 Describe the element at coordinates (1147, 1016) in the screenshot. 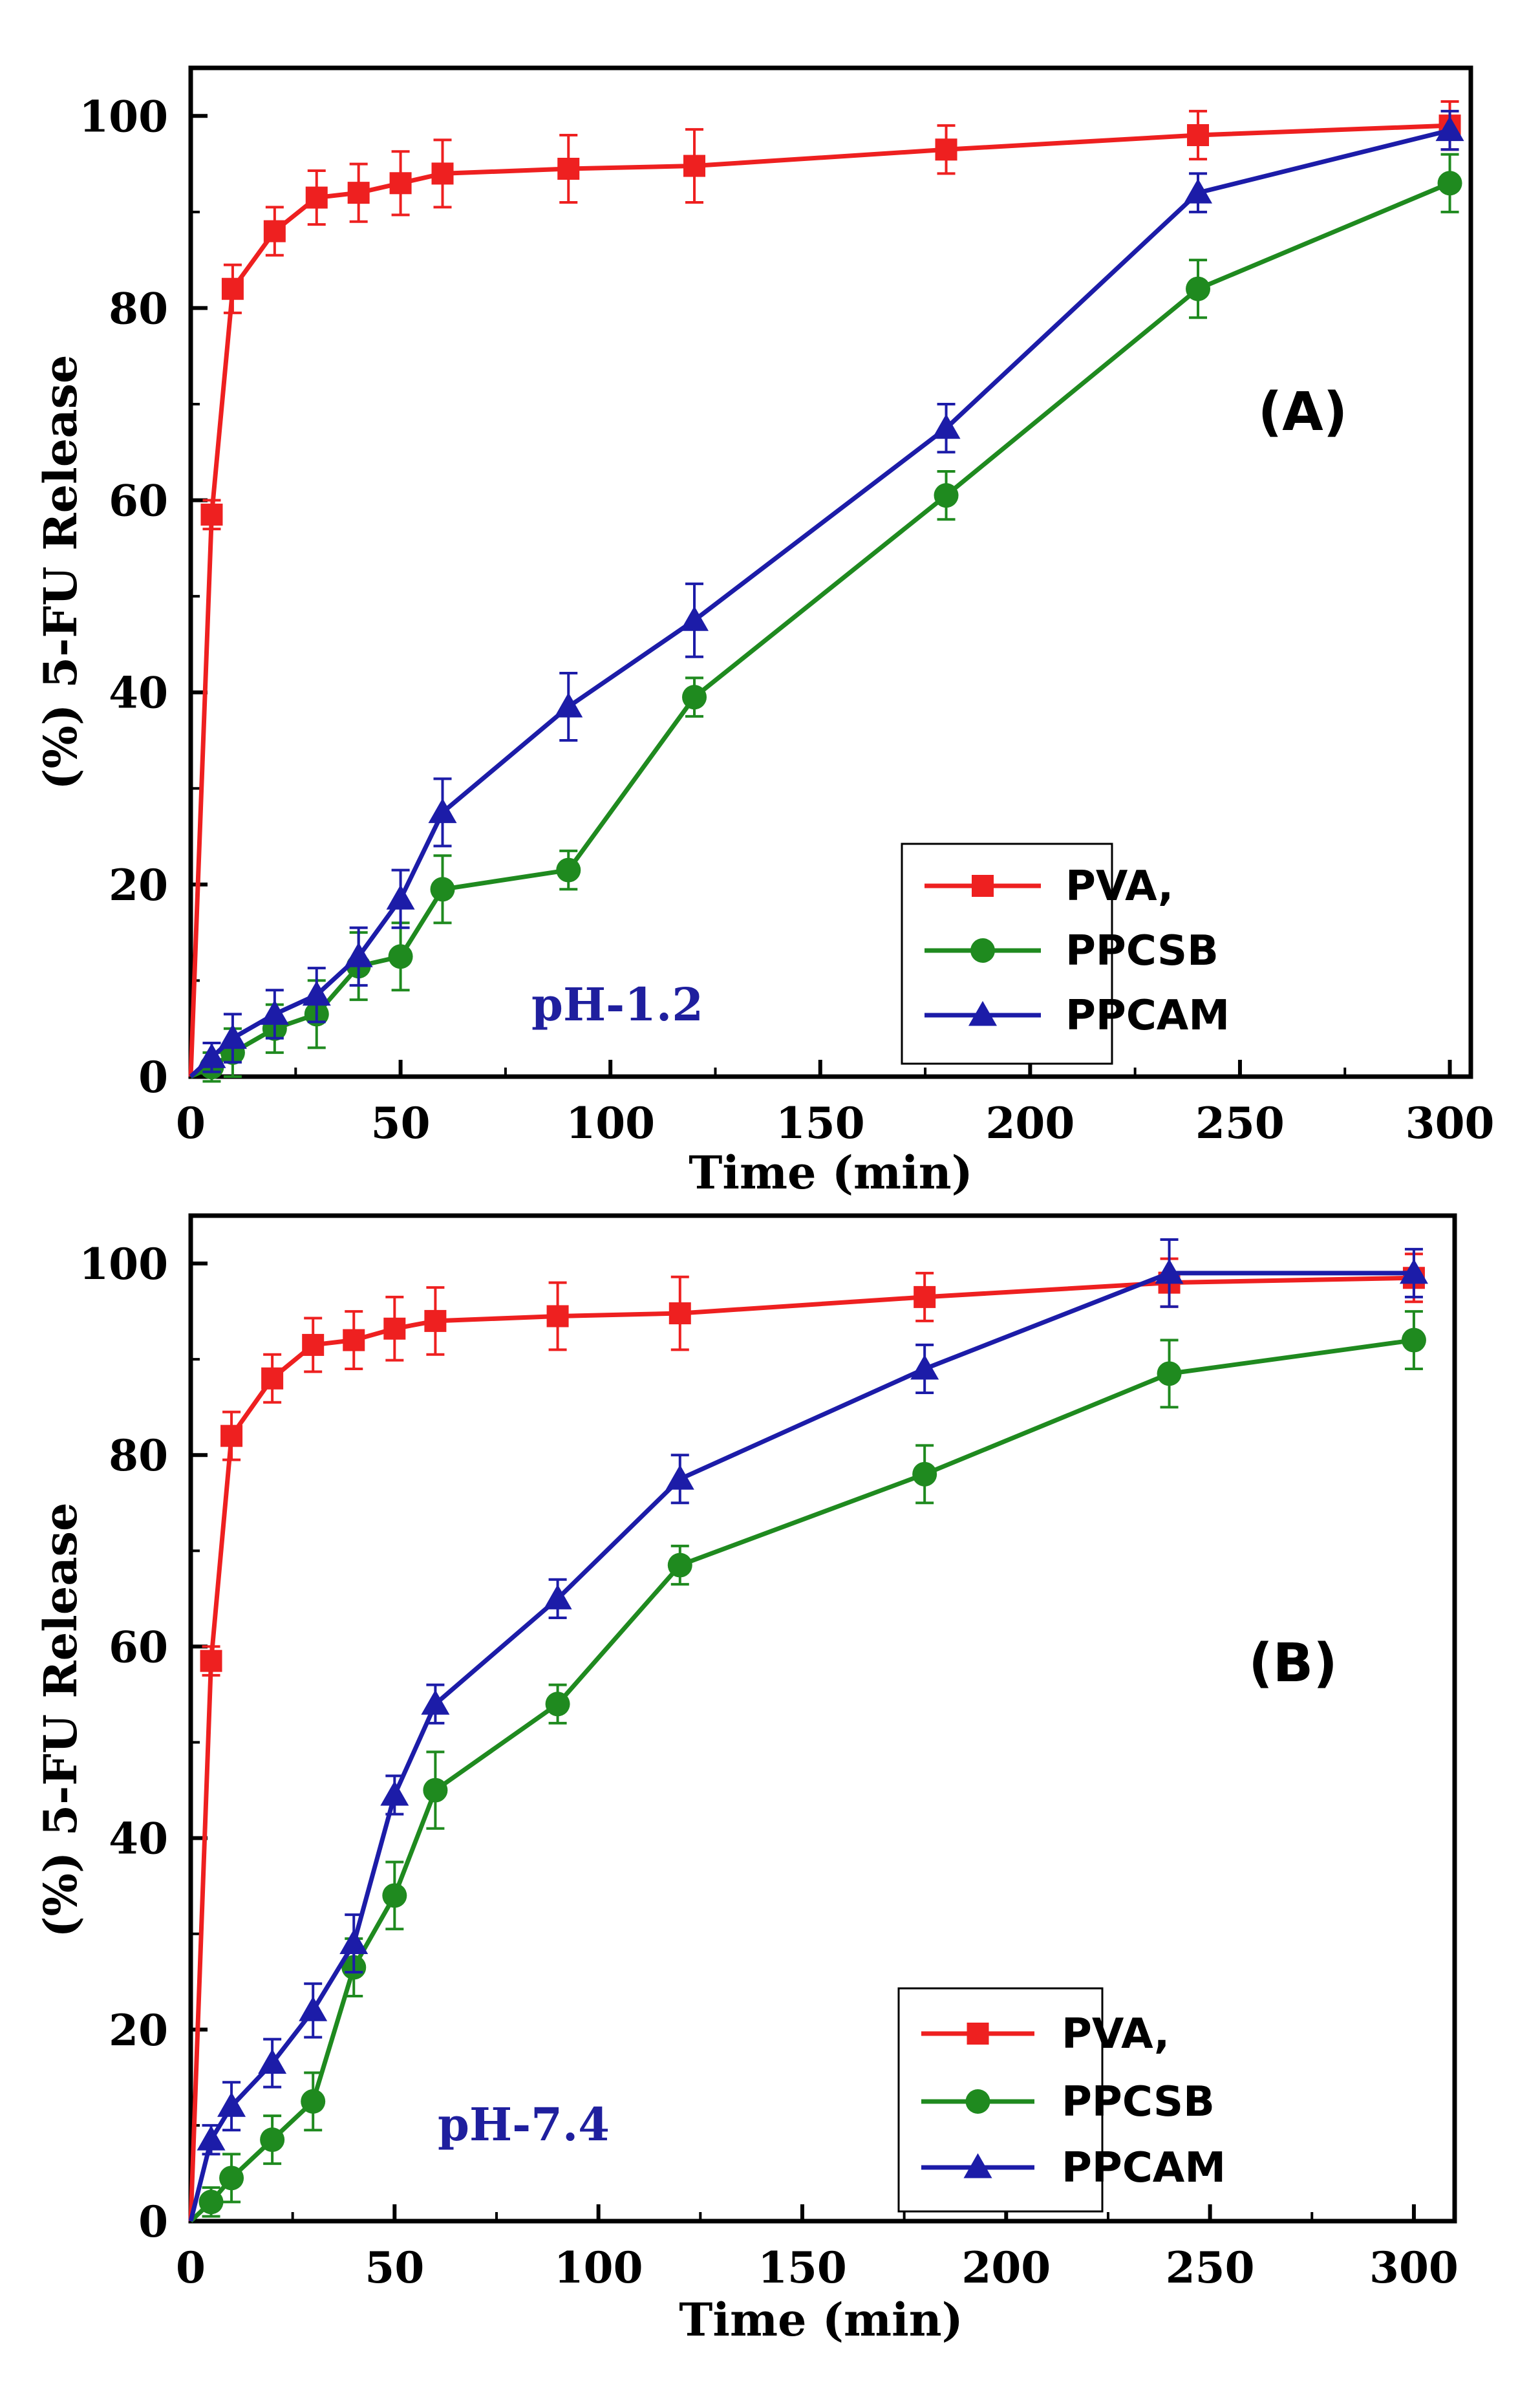

I see `legend-label-ppcam: PPCAM` at that location.